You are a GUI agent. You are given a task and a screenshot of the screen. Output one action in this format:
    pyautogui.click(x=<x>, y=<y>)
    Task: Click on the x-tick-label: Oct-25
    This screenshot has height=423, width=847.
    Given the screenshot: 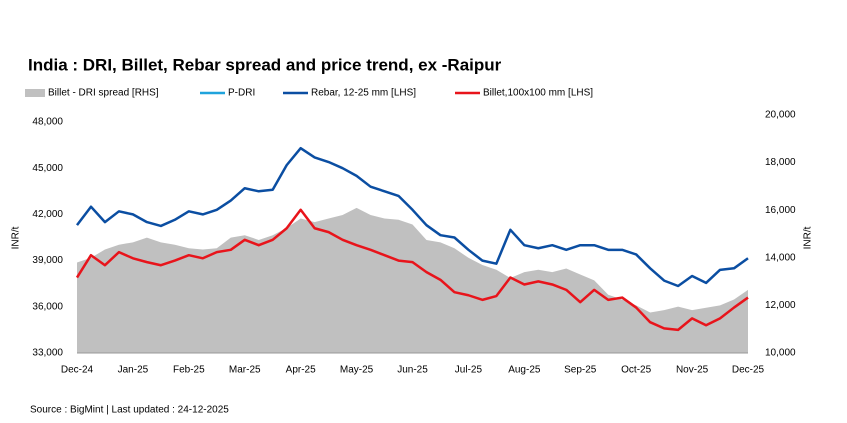 What is the action you would take?
    pyautogui.click(x=636, y=370)
    